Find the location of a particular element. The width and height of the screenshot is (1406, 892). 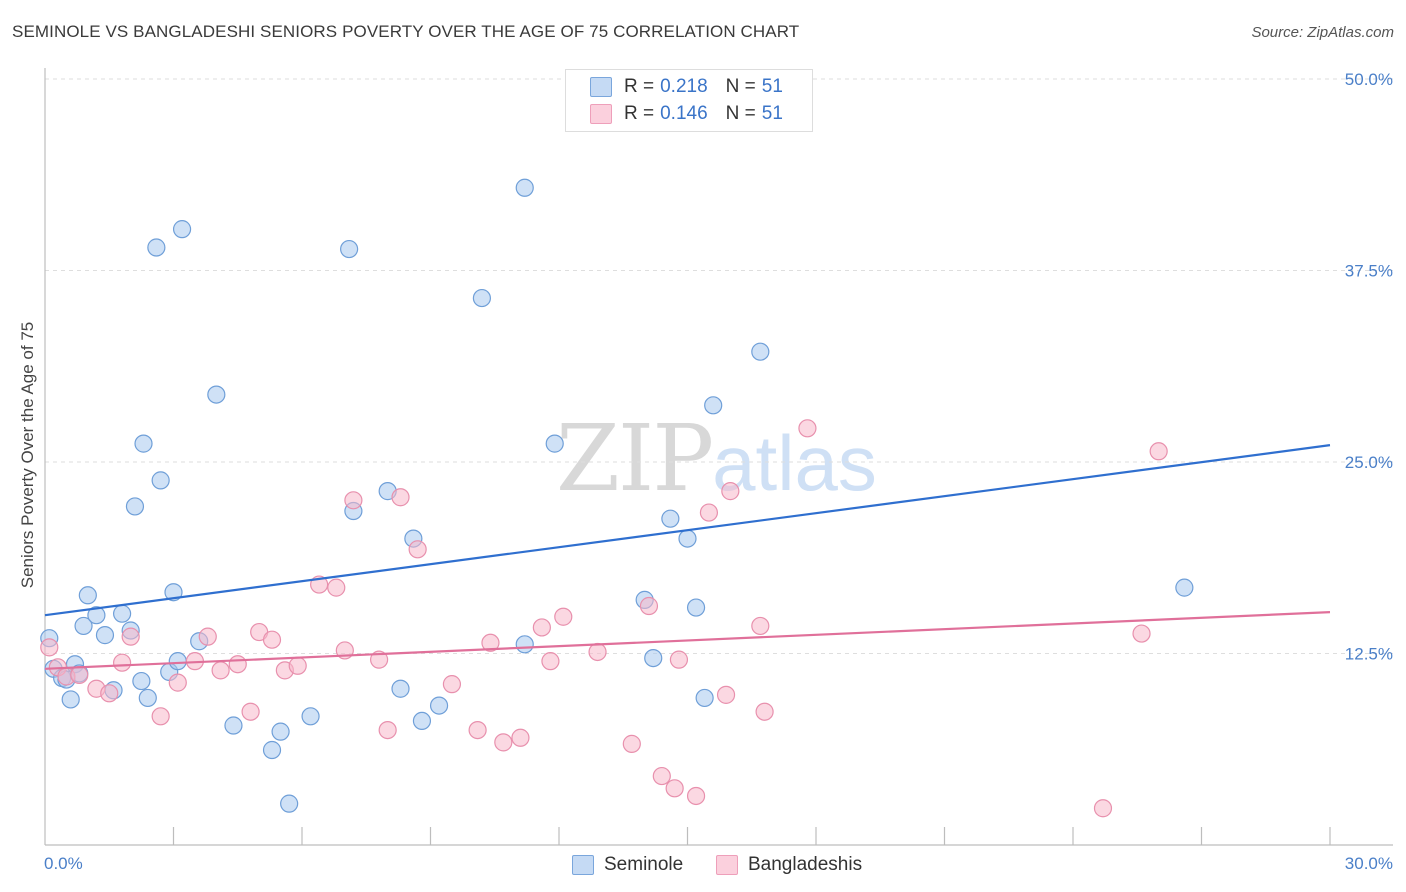

x-tick-label: 0.0% is located at coordinates (63, 863).